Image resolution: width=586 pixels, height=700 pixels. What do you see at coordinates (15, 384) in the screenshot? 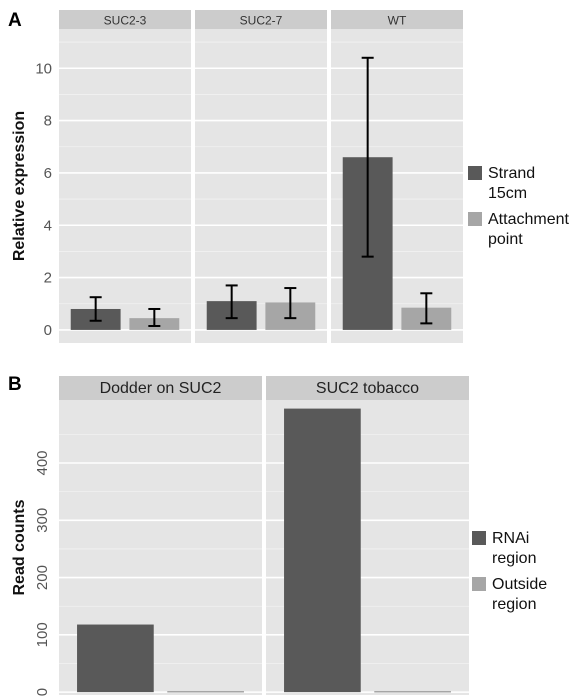
I see `panel-label: B` at bounding box center [15, 384].